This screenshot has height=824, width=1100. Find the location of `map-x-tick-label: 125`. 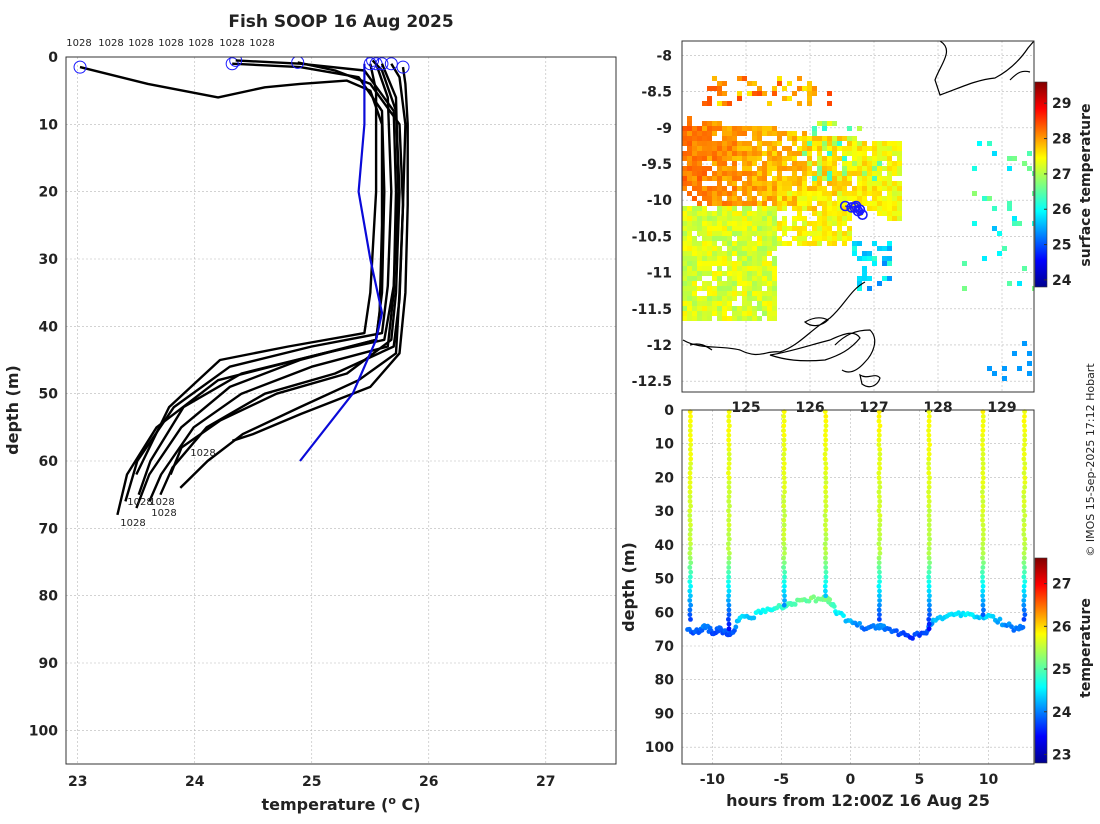

map-x-tick-label: 125 is located at coordinates (745, 408).